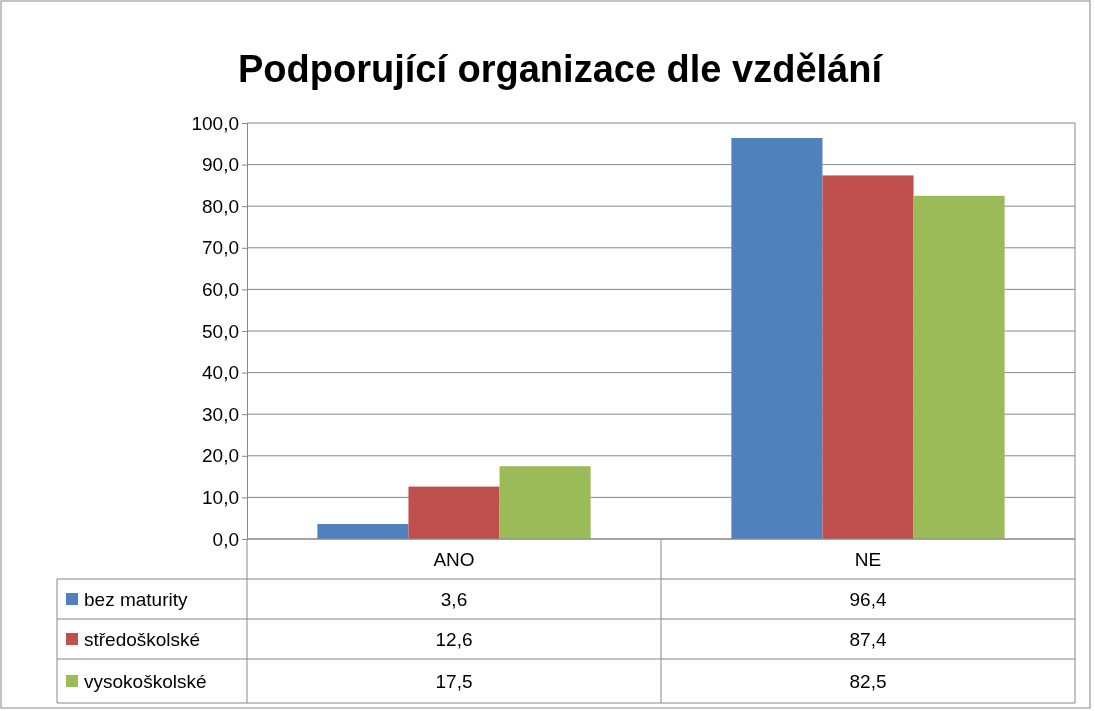  What do you see at coordinates (220, 248) in the screenshot?
I see `y-tick-label: 70,0` at bounding box center [220, 248].